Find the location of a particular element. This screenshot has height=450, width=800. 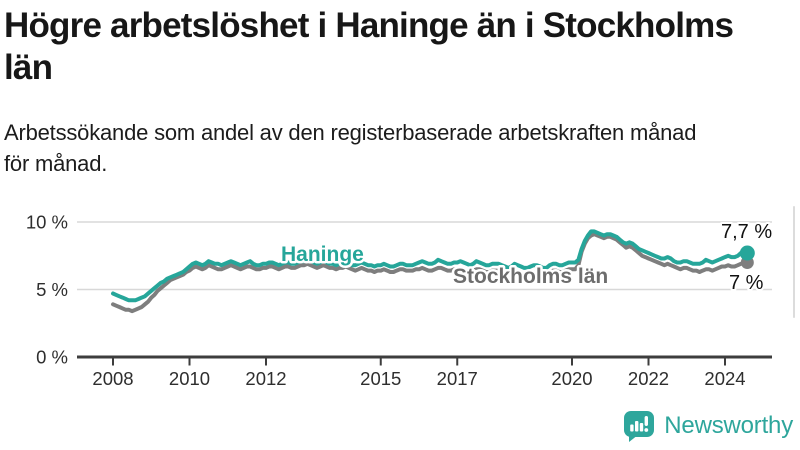

y-axis-labels: 10 % 5 % 0 % is located at coordinates (47, 290).